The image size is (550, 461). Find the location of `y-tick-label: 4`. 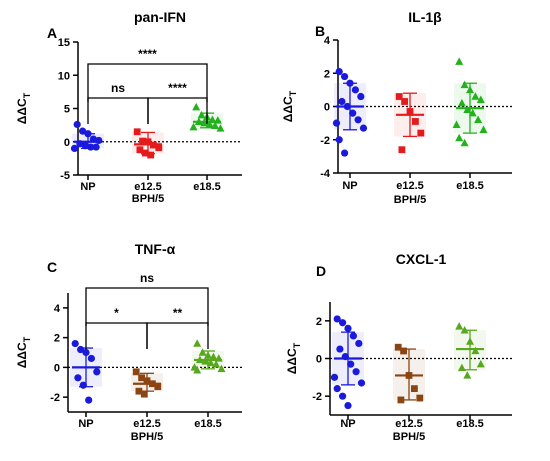

y-tick-label: 4 is located at coordinates (327, 41).